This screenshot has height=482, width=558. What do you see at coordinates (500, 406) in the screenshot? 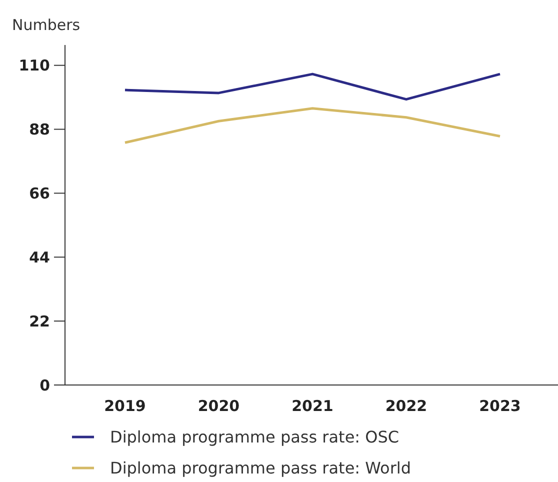
I see `x-tick-label: 2023` at bounding box center [500, 406].